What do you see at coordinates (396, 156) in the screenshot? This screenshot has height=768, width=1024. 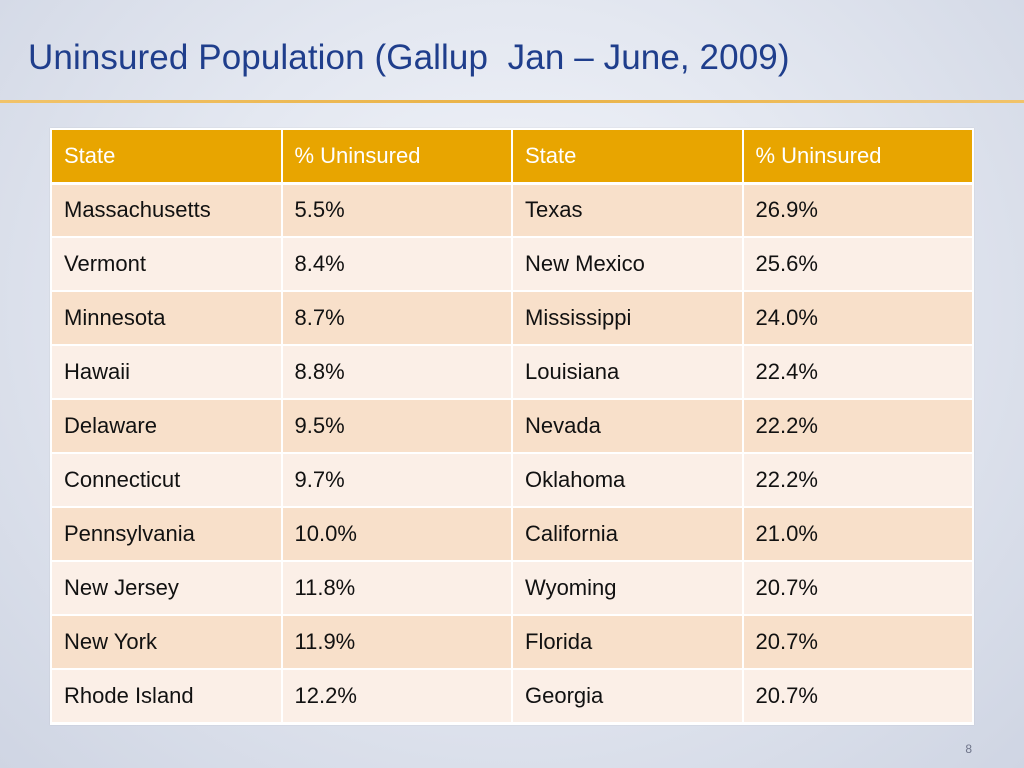 I see `header-uninsured-left: % Uninsured` at bounding box center [396, 156].